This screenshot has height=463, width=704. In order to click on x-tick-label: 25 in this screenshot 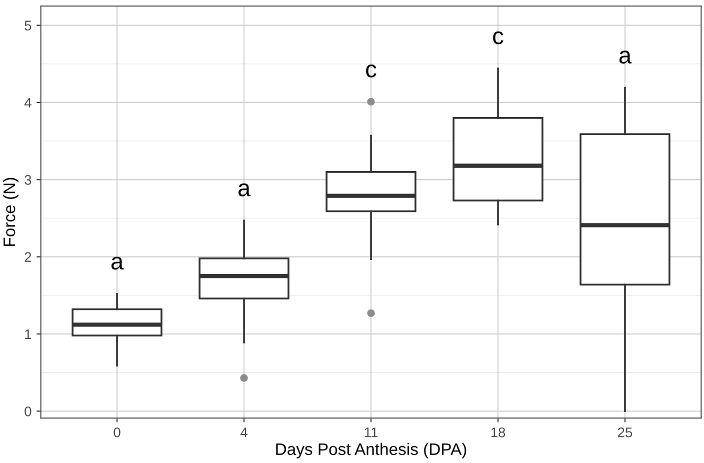, I will do `click(625, 432)`.